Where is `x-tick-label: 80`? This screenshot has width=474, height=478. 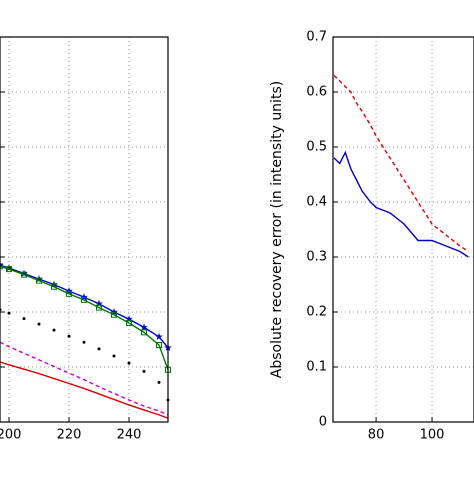
x-tick-label: 80 is located at coordinates (376, 435).